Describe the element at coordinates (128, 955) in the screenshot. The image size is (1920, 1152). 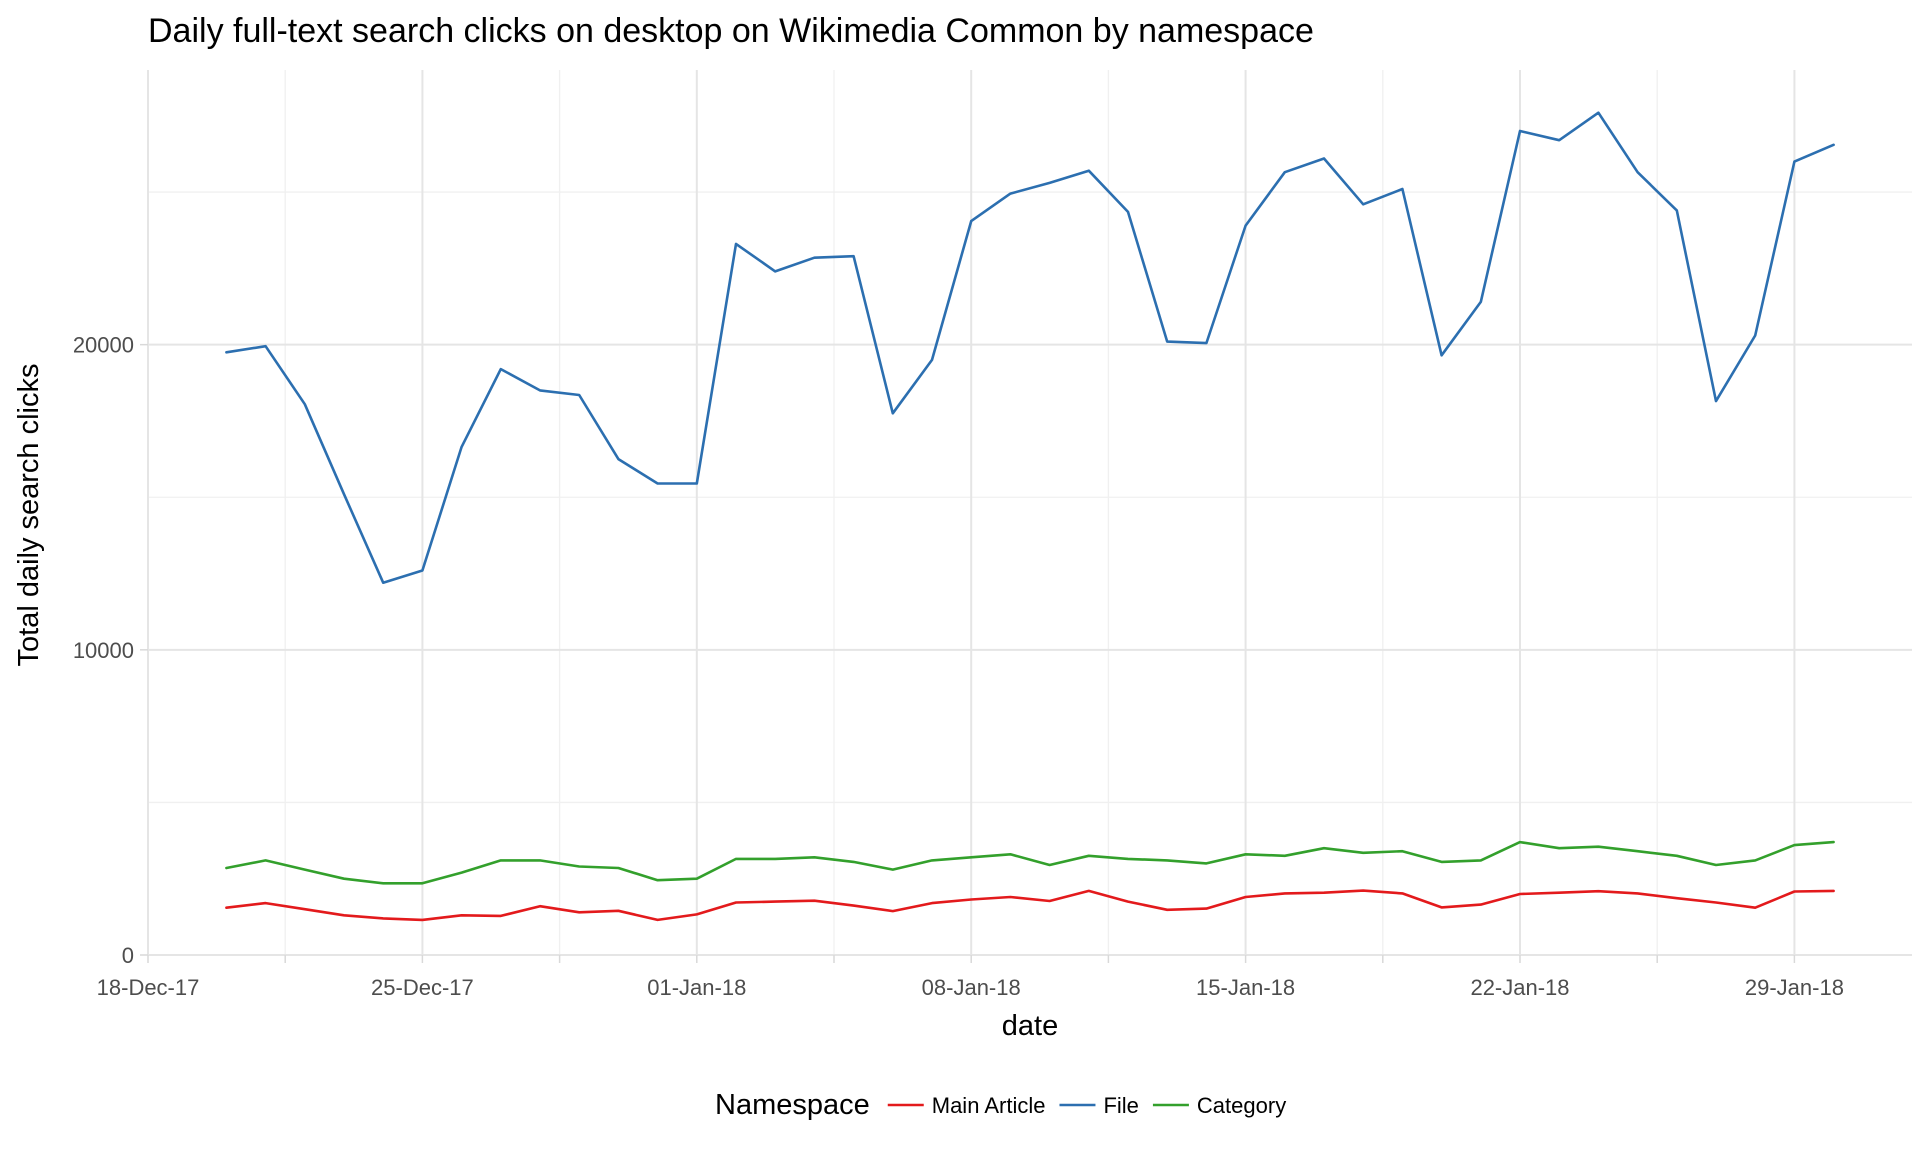
I see `y-tick-label: 0` at that location.